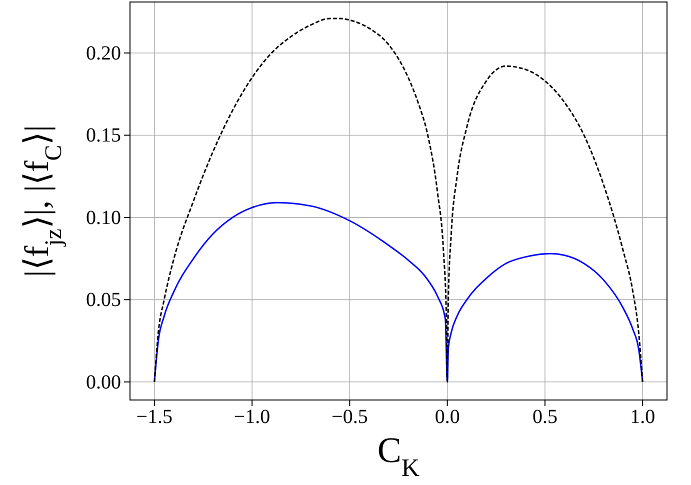 The height and width of the screenshot is (485, 691). I want to click on y-tick-label: 0.20, so click(103, 53).